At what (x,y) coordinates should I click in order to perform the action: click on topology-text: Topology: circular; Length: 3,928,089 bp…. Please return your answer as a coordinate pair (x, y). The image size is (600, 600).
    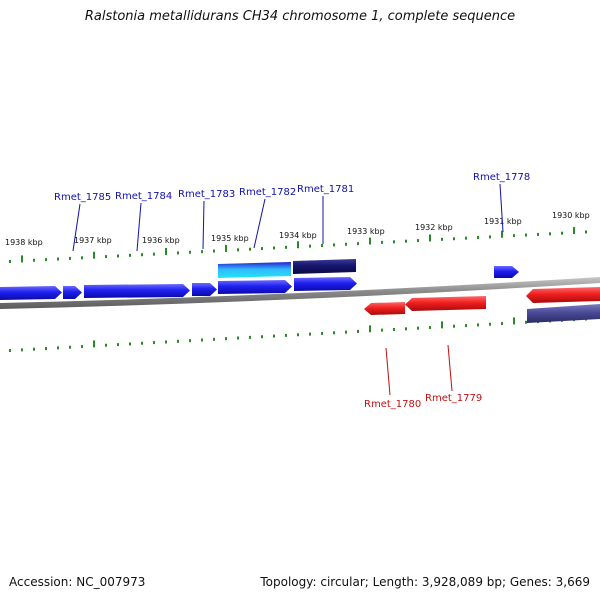
    Looking at the image, I should click on (425, 582).